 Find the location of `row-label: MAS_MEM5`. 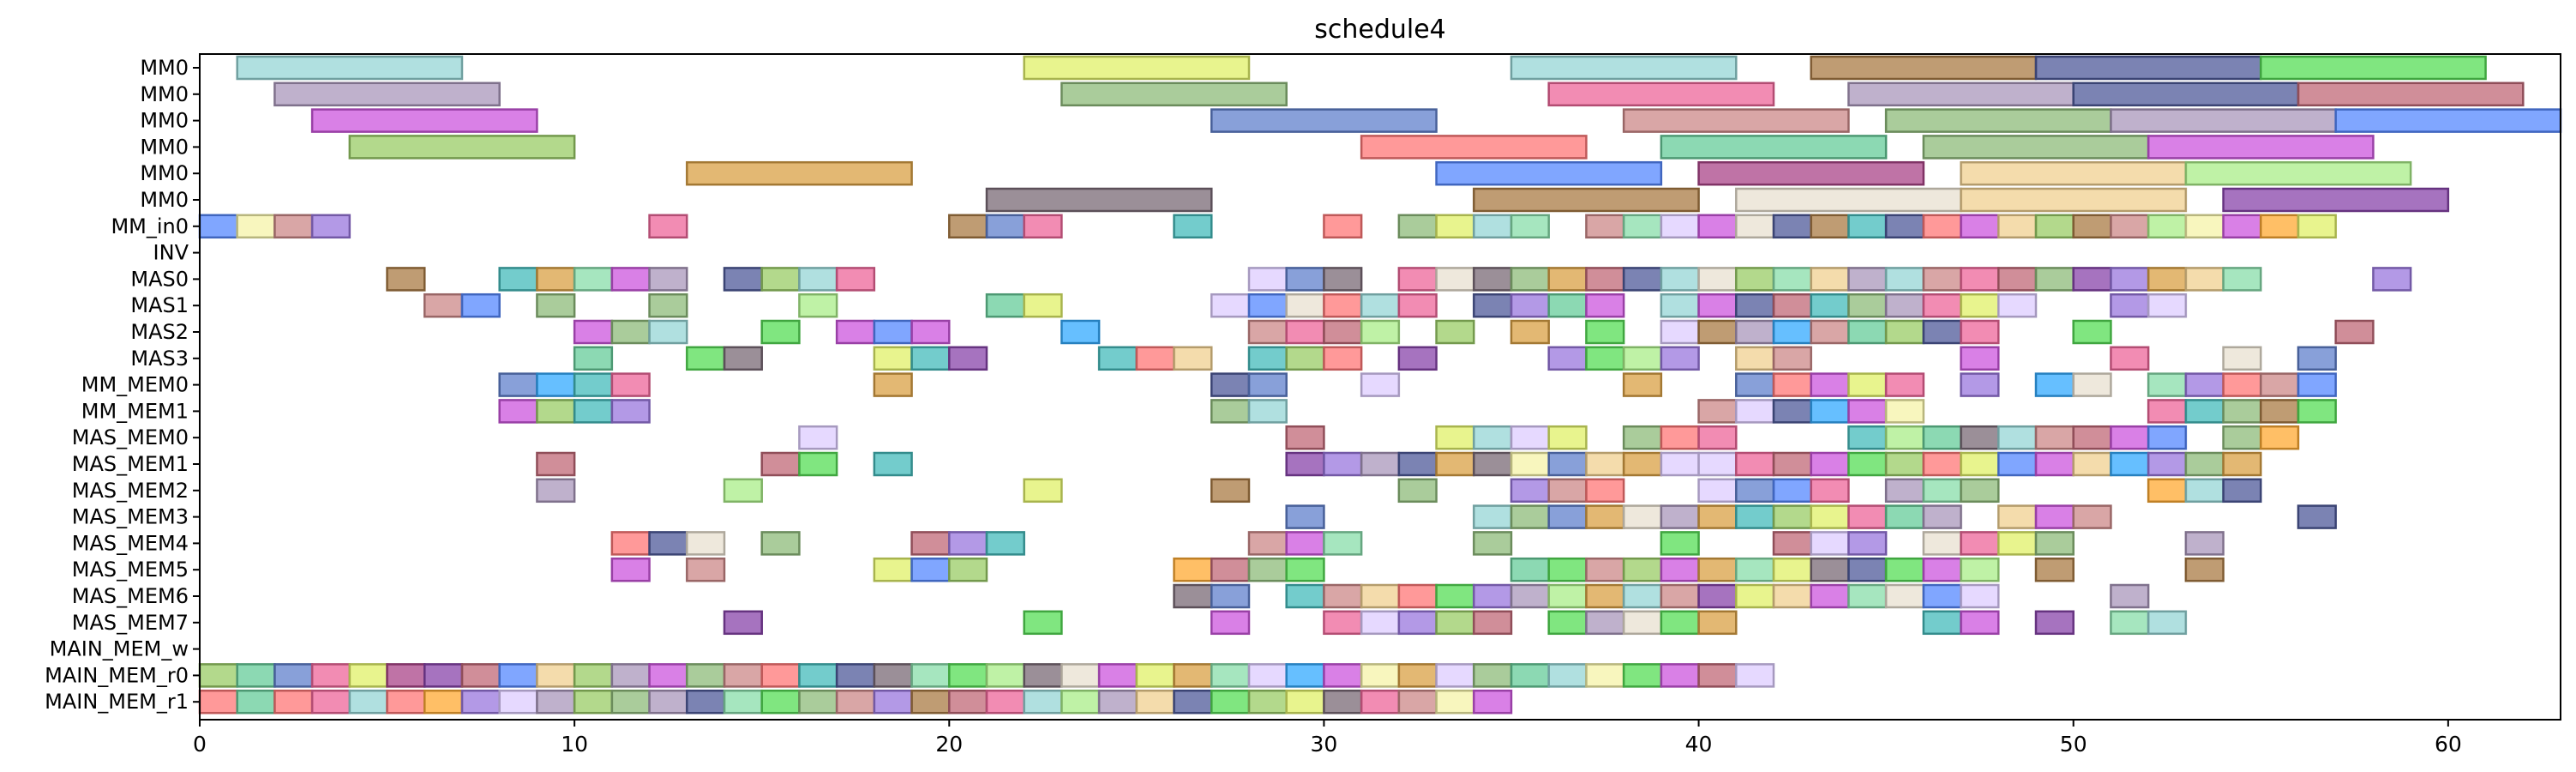

row-label: MAS_MEM5 is located at coordinates (130, 570).